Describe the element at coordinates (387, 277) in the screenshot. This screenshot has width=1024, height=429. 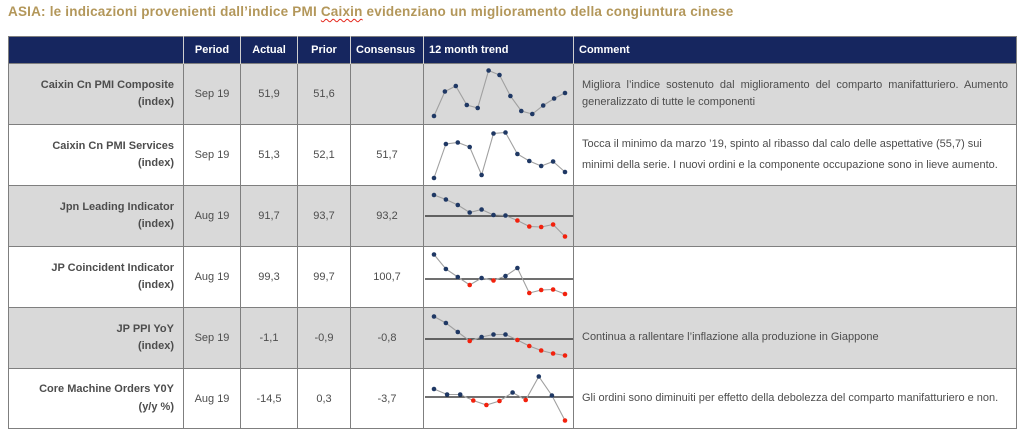
I see `consensus-cell: 100,7` at that location.